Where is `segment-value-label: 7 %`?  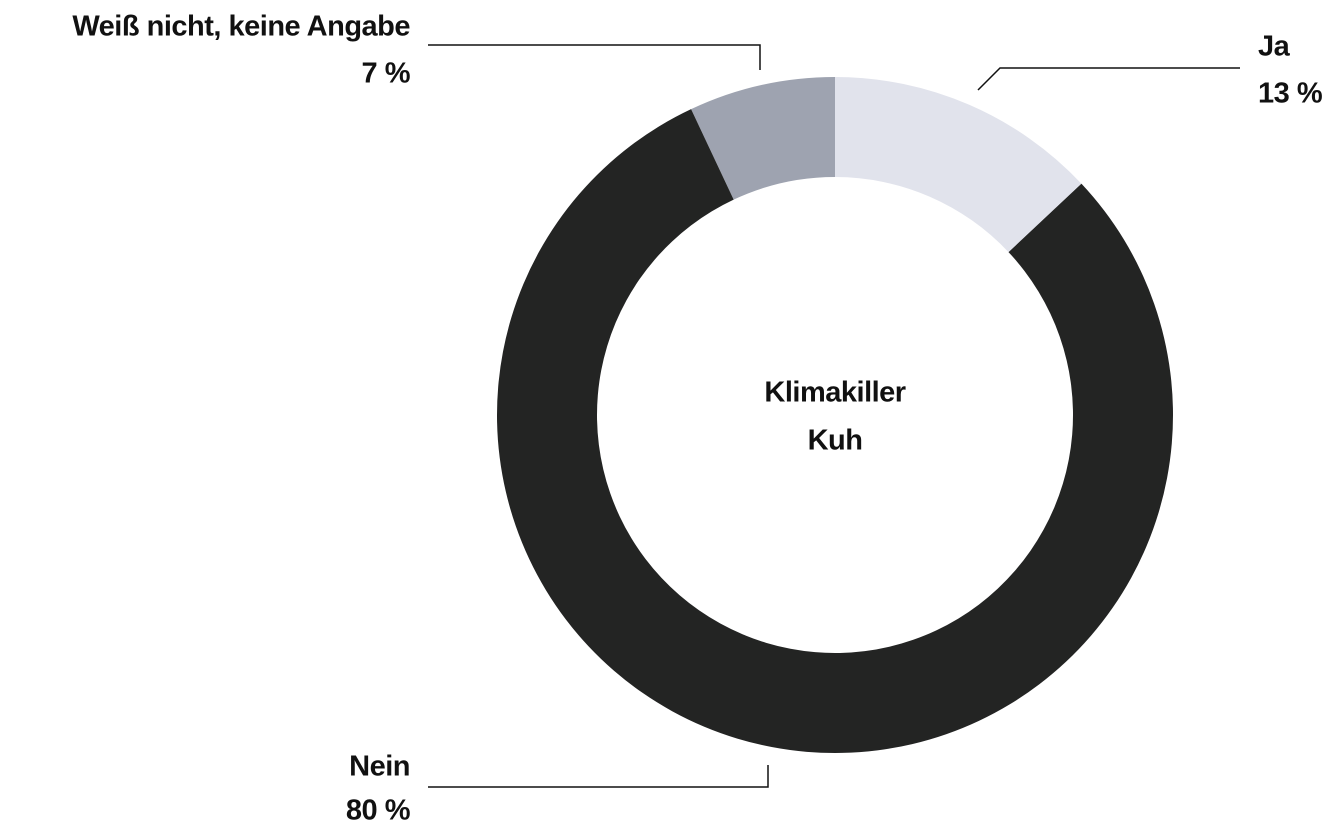 segment-value-label: 7 % is located at coordinates (386, 74).